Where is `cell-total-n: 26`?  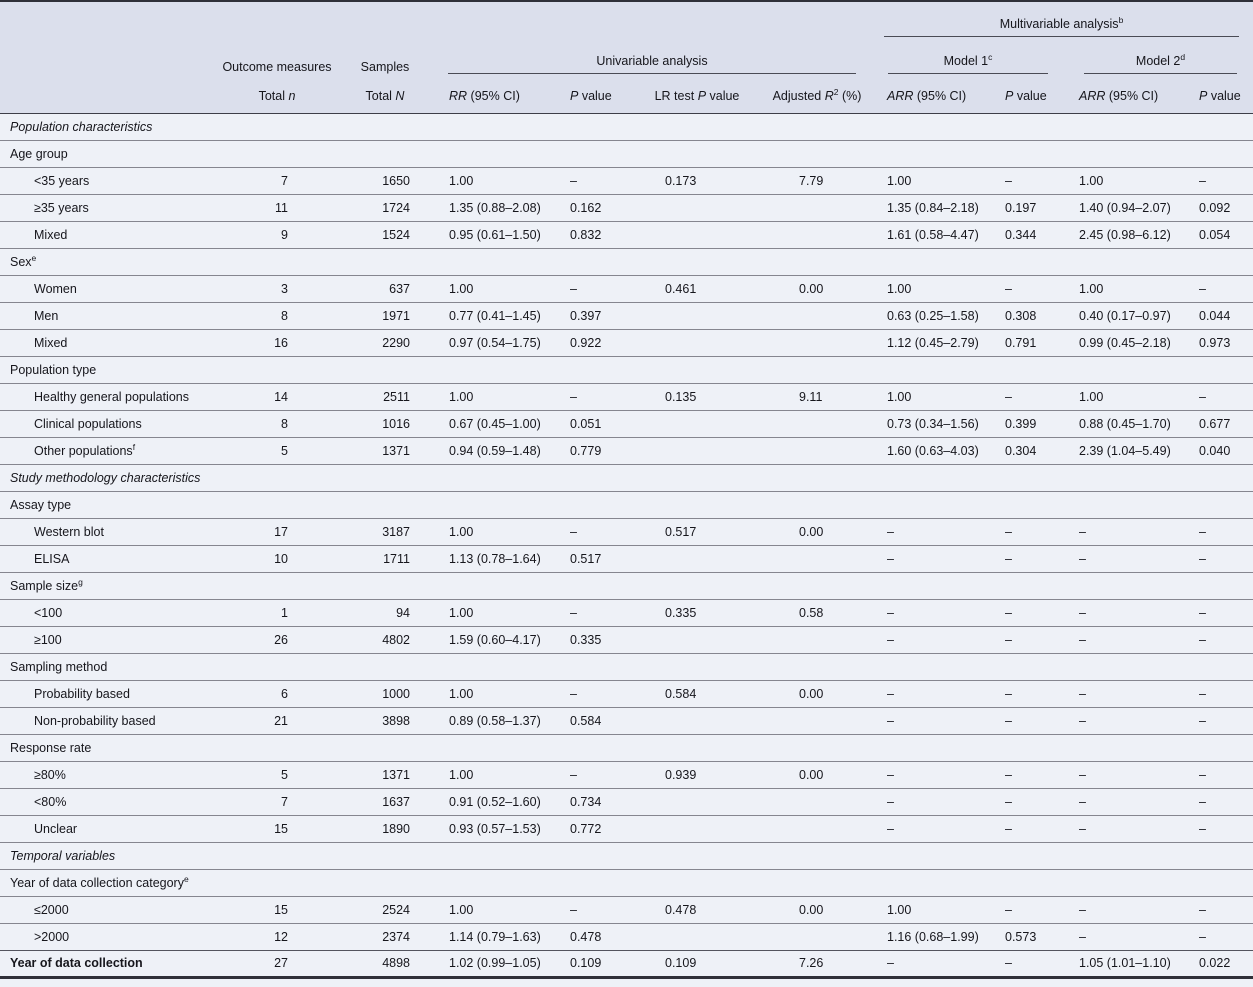
cell-total-n: 26 is located at coordinates (277, 639).